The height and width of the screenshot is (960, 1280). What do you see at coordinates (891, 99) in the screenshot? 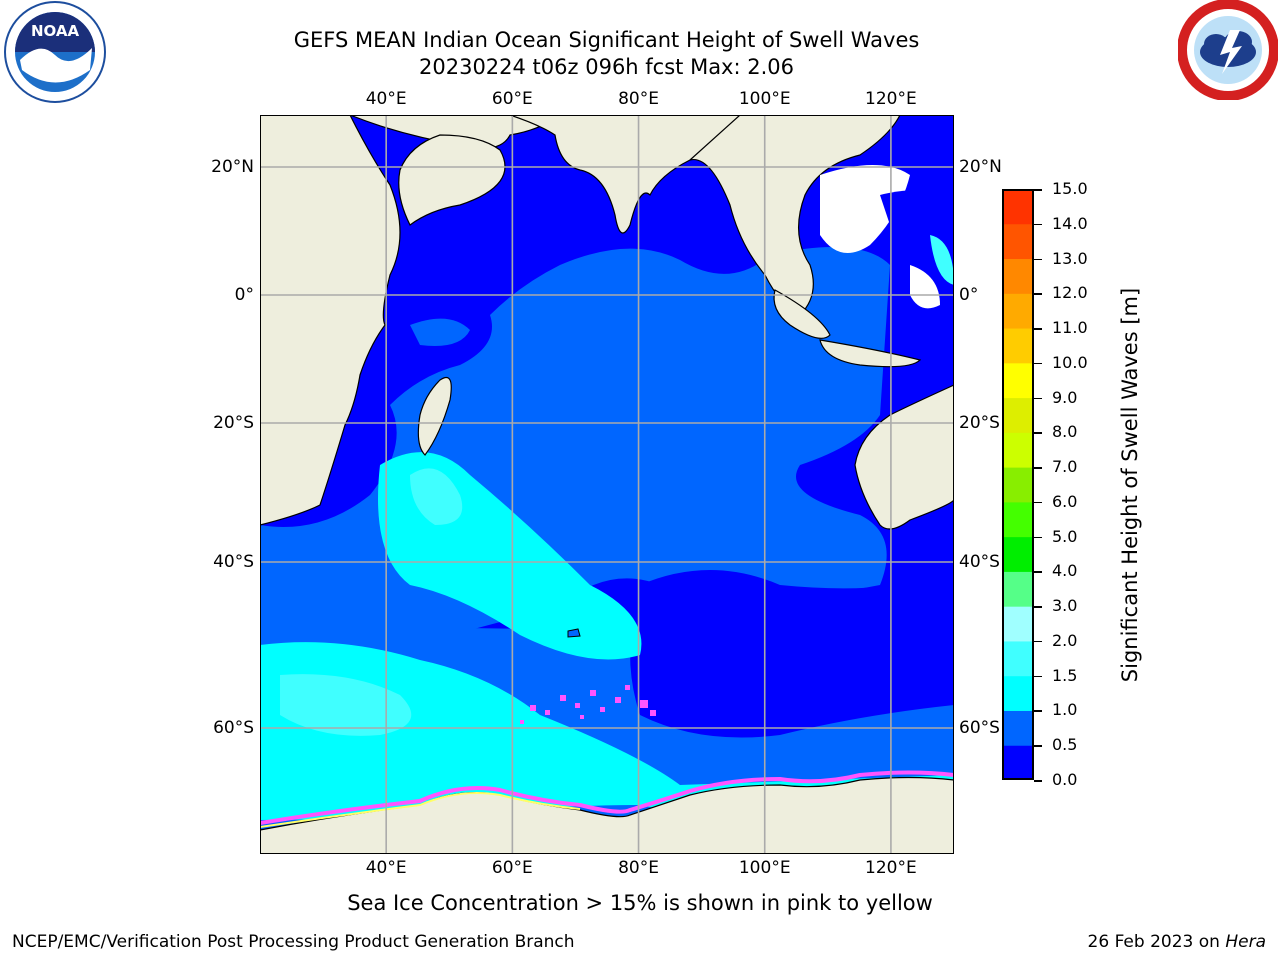
I see `lon-label-top-4: 120°E` at bounding box center [891, 99].